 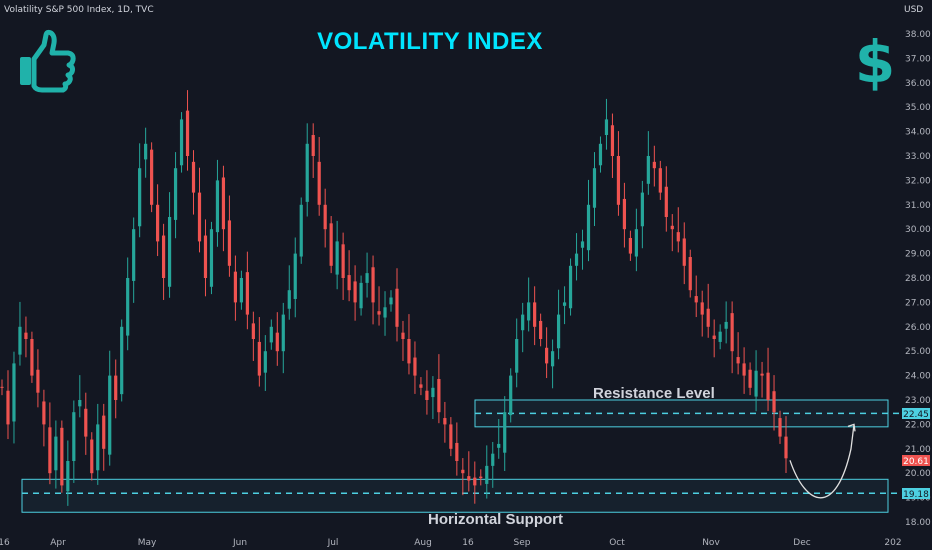 What do you see at coordinates (918, 35) in the screenshot?
I see `y-tick-label: 38.00` at bounding box center [918, 35].